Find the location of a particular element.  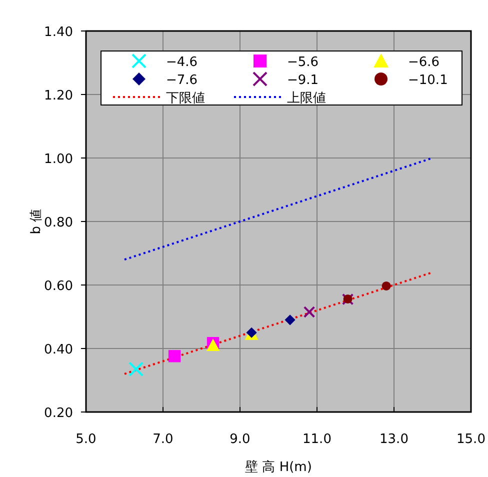

legend-label: −10.1 is located at coordinates (428, 80).